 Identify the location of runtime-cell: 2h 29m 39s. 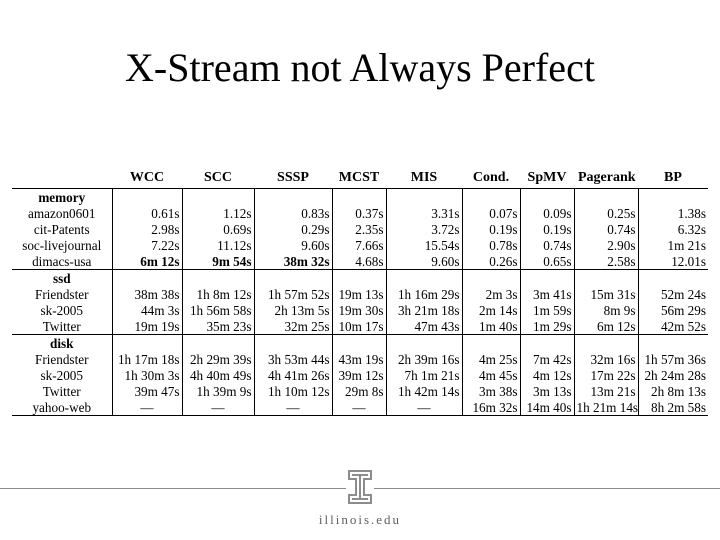
(217, 359).